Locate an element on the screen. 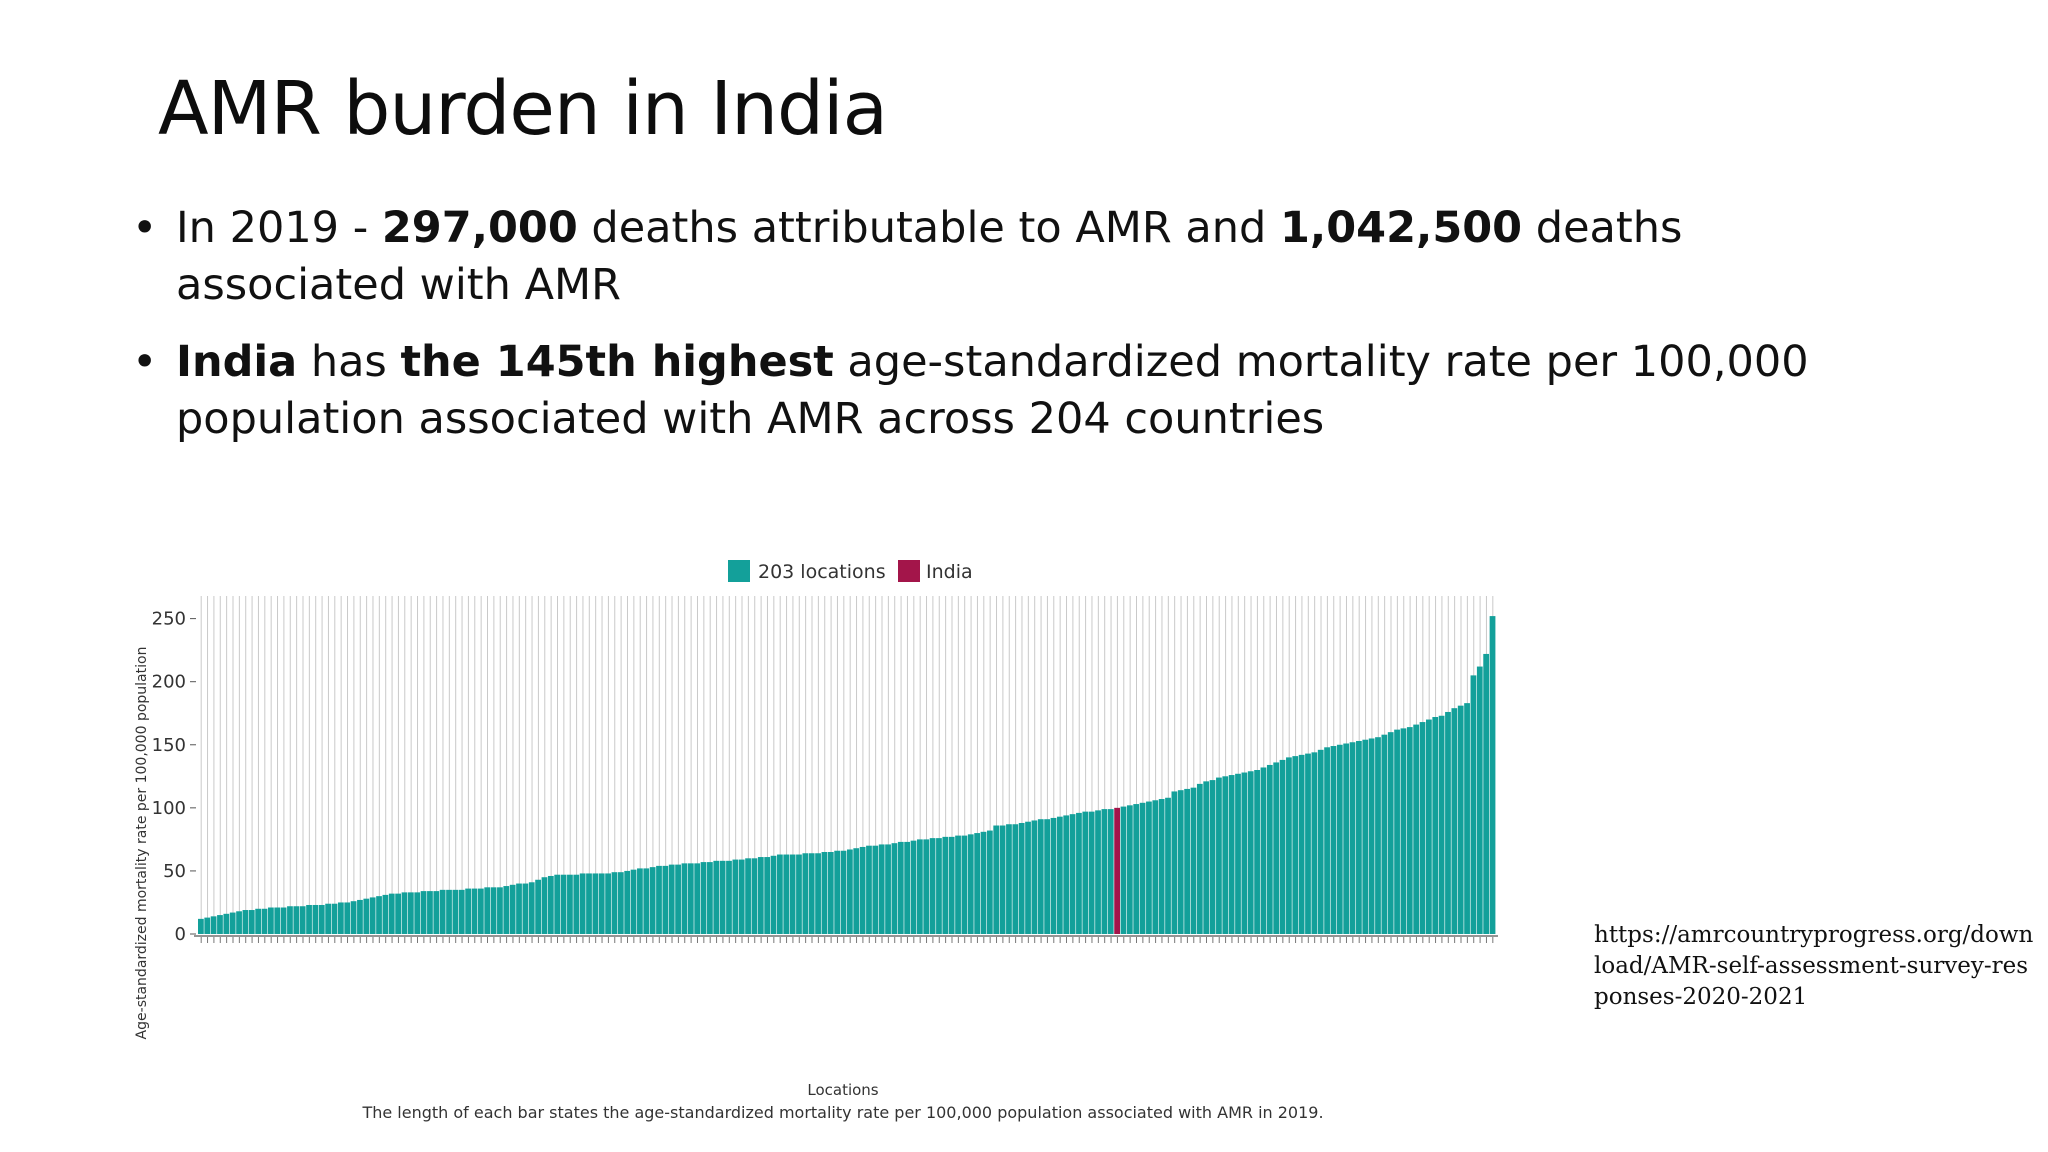  bullet-emphasis: 1,042,500 is located at coordinates (1401, 228).